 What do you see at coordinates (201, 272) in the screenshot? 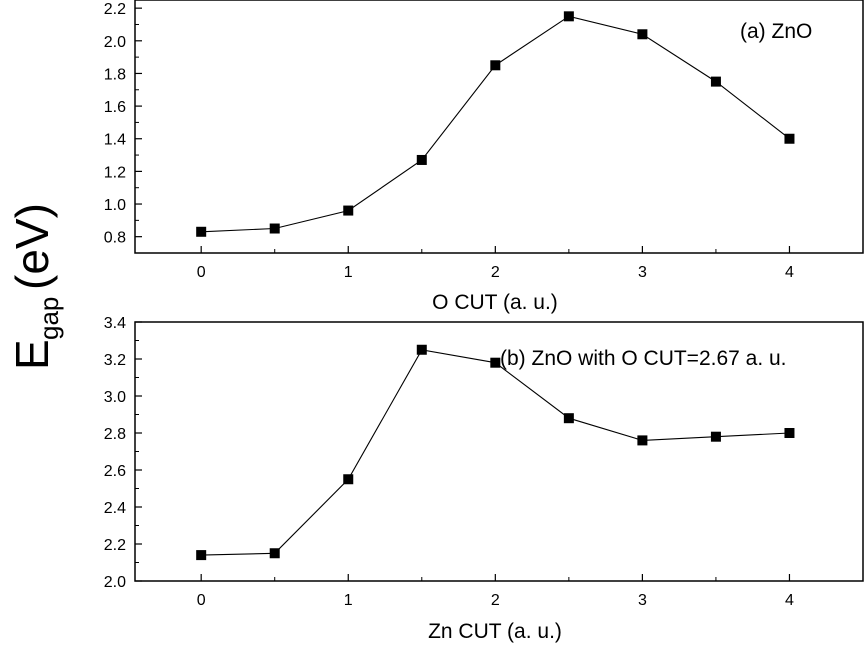
I see `panel-a-x-tick-label: 0` at bounding box center [201, 272].